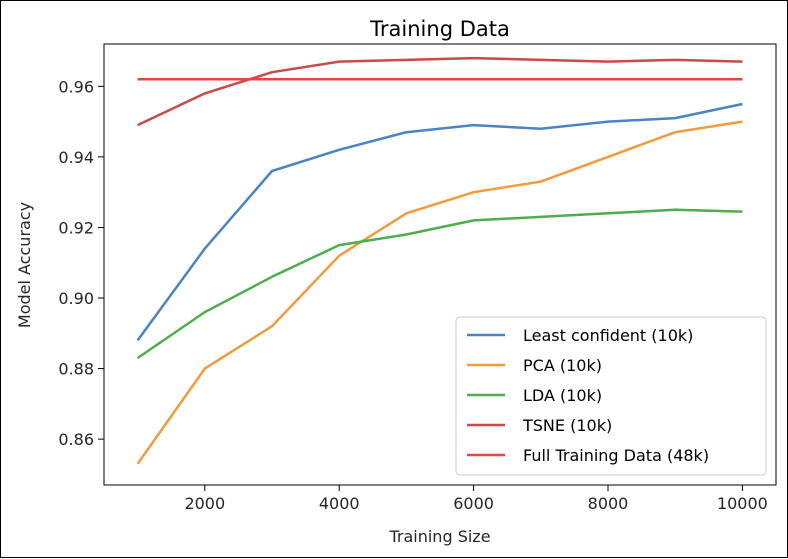 Image resolution: width=788 pixels, height=559 pixels. Describe the element at coordinates (473, 503) in the screenshot. I see `x-tick-label: 6000` at that location.